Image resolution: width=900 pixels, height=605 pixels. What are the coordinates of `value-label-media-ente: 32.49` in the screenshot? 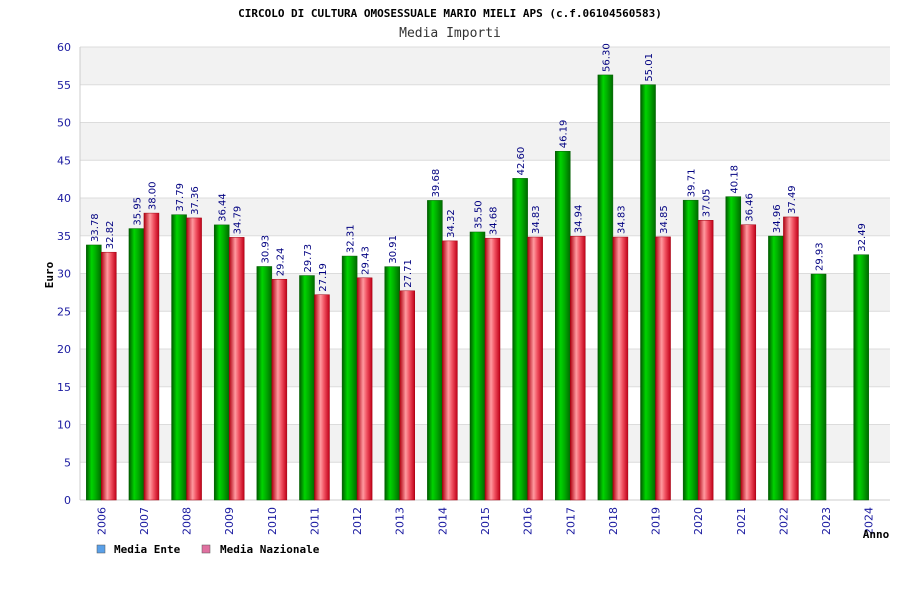 It's located at (862, 237).